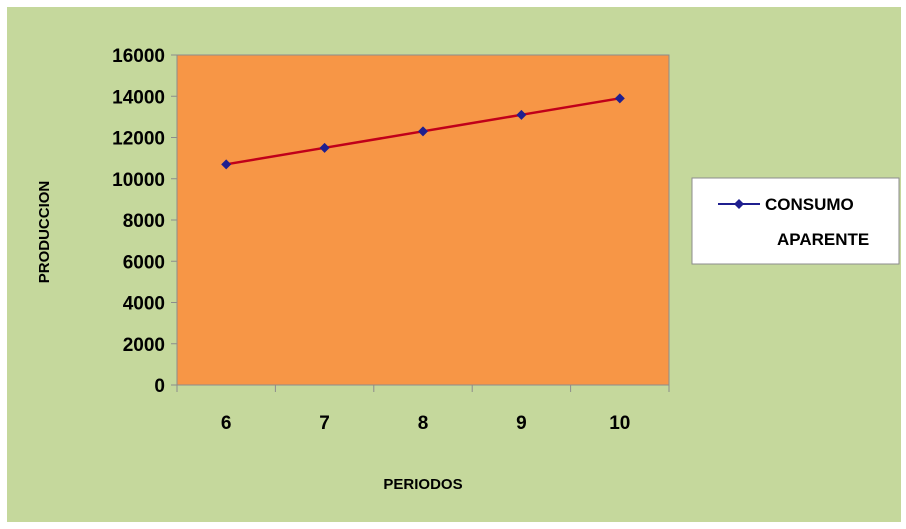 This screenshot has height=529, width=906. What do you see at coordinates (138, 56) in the screenshot?
I see `y-tick-label: 16000` at bounding box center [138, 56].